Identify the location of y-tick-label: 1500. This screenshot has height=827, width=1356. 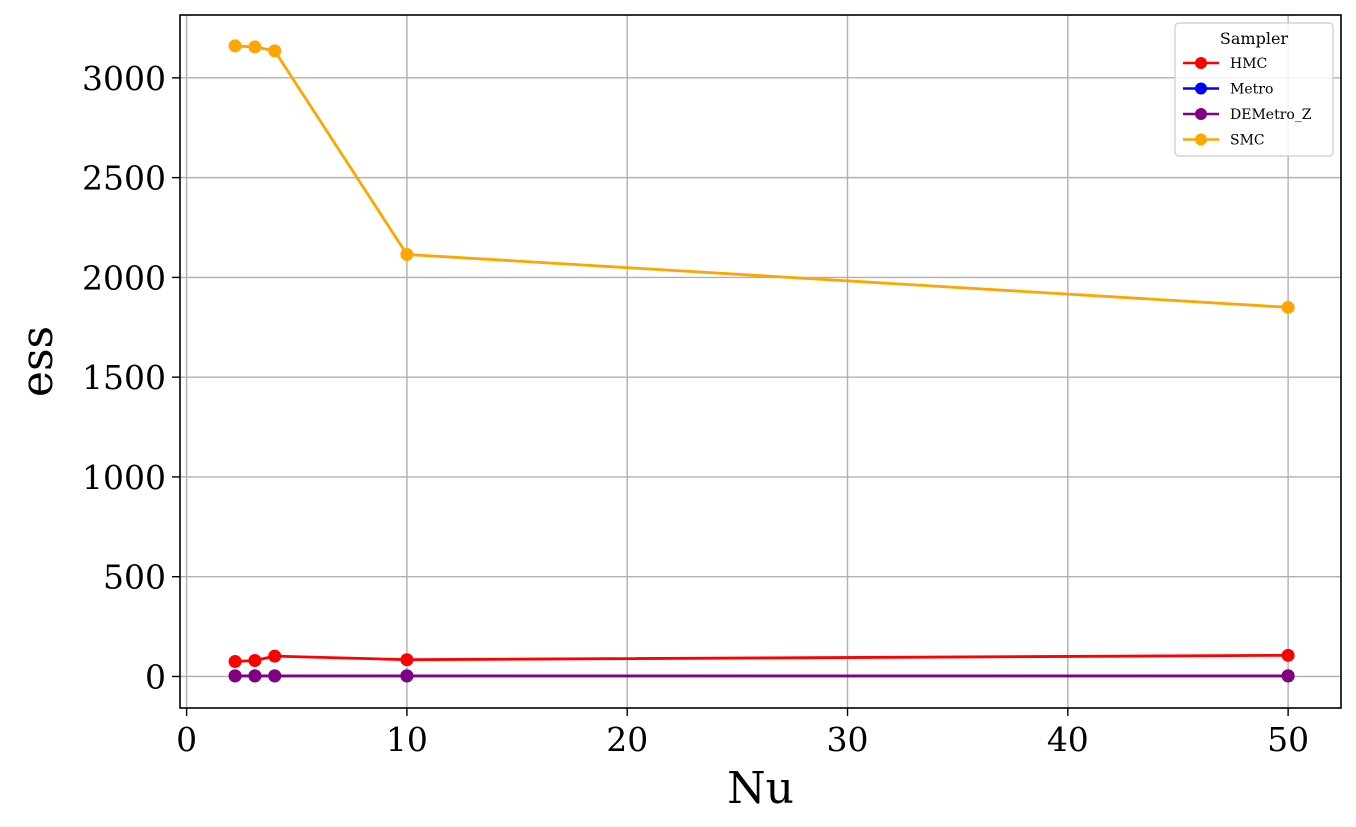
(124, 377).